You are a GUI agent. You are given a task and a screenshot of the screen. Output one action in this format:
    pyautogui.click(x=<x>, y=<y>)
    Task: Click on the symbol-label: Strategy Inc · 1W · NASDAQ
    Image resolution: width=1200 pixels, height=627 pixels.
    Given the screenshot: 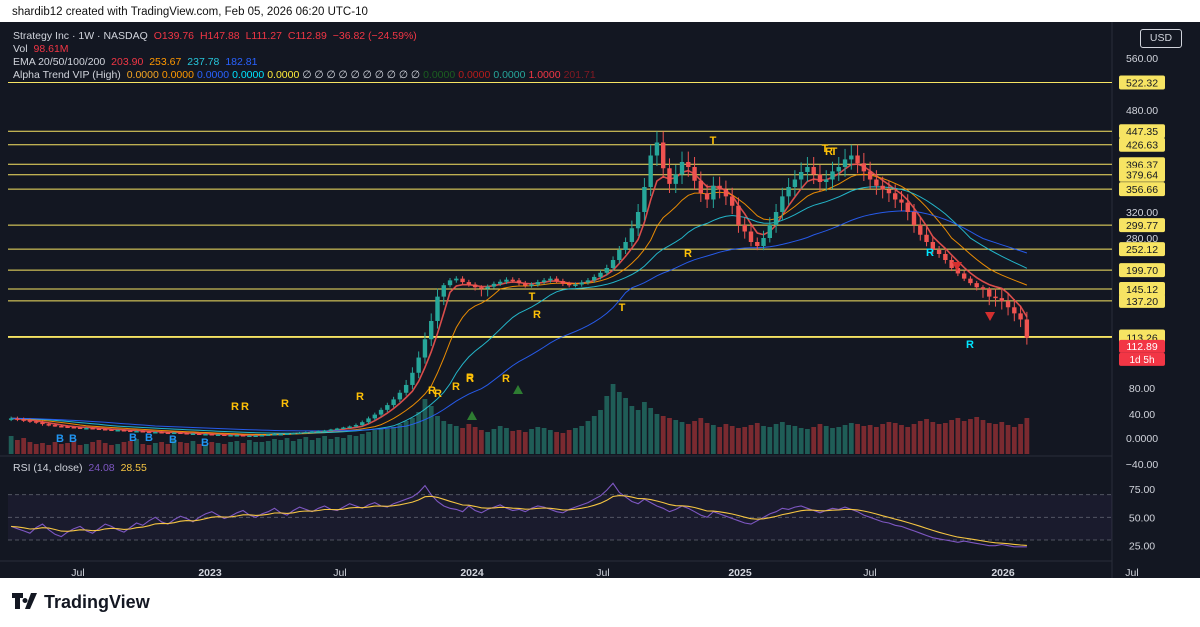 What is the action you would take?
    pyautogui.click(x=80, y=36)
    